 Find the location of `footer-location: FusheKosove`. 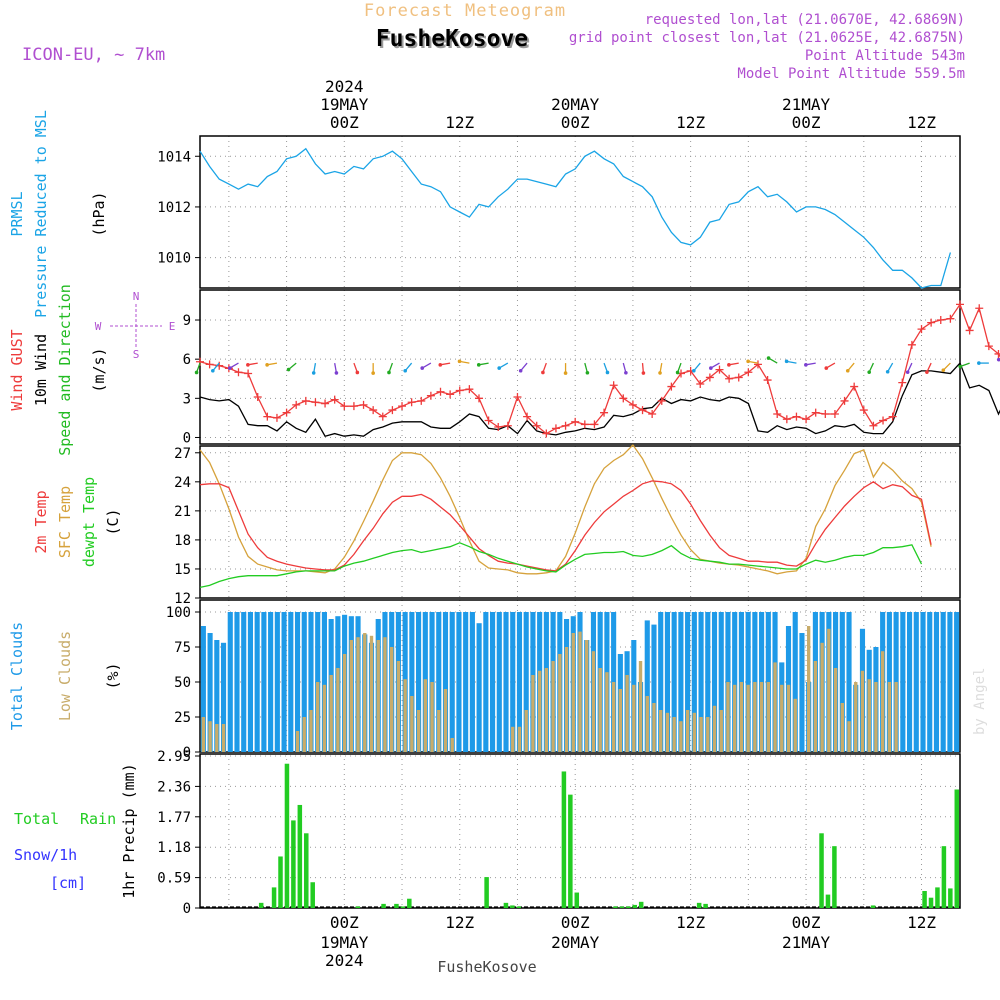

footer-location: FusheKosove is located at coordinates (486, 967).